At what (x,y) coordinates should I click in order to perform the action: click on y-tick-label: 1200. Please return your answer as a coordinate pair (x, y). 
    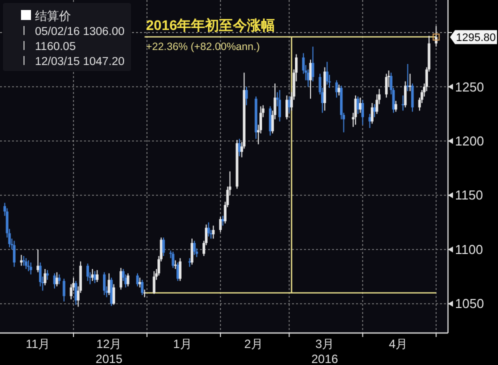
    Looking at the image, I should click on (469, 141).